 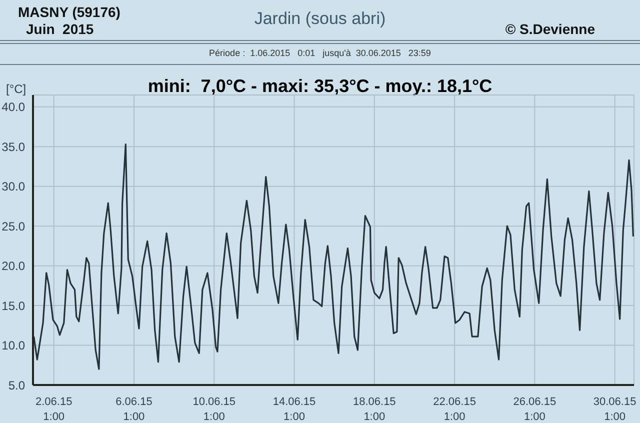 What do you see at coordinates (320, 86) in the screenshot?
I see `chart-subtitle: mini: 7,0°C - maxi: 35,3°C - moy.: 18,1°C` at bounding box center [320, 86].